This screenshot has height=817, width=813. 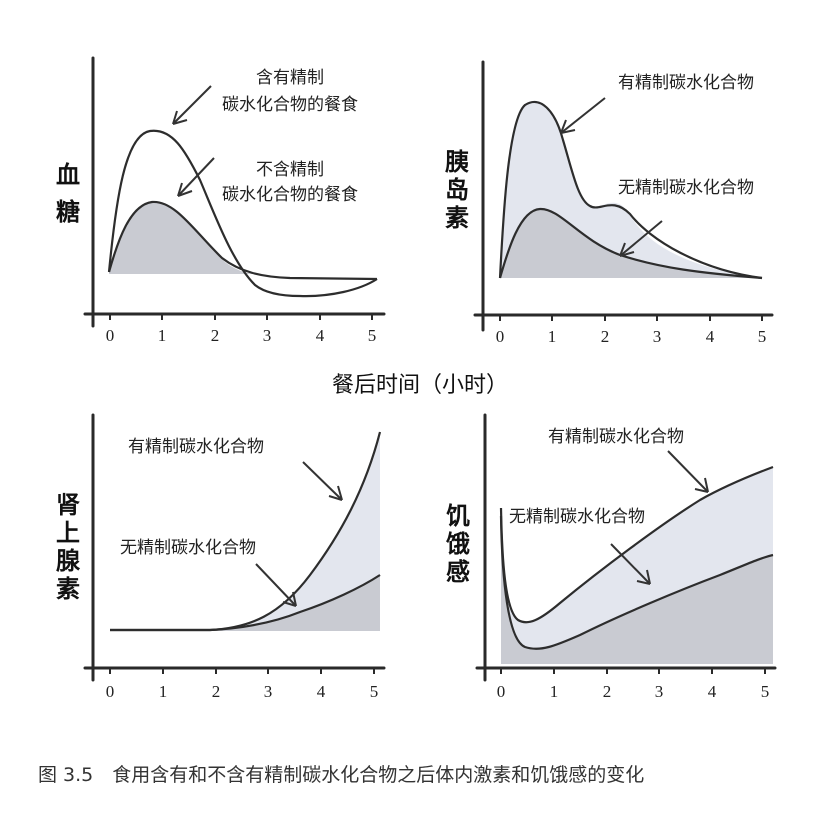 I want to click on panel-adrenaline: 0 1 2 3 4 5 肾 上 腺 素 有精制碳水化合物 无精制碳水化合物, so click(x=221, y=557).